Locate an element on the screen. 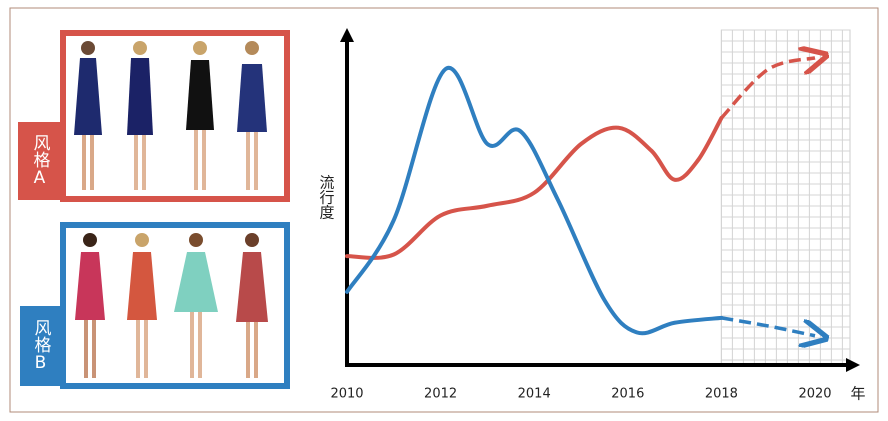 The image size is (888, 421). forecast-grid is located at coordinates (785, 197).